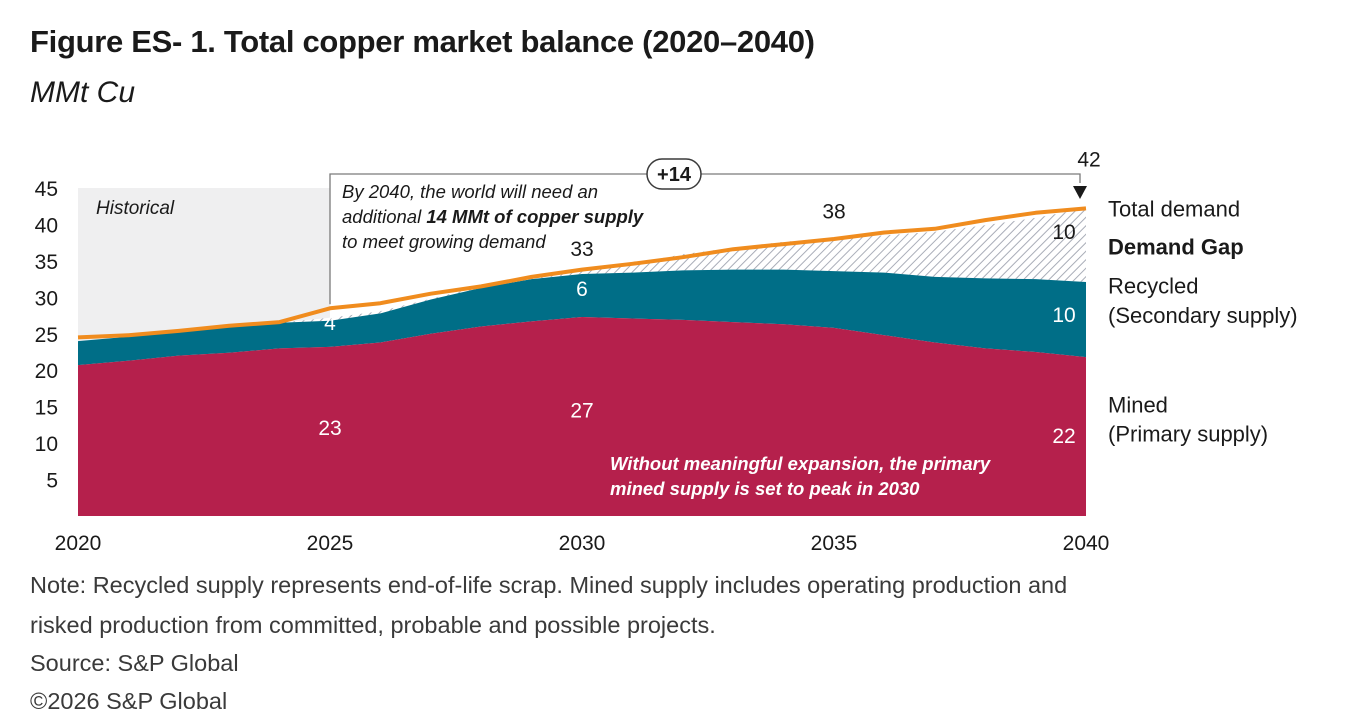 The image size is (1352, 724). Describe the element at coordinates (1080, 192) in the screenshot. I see `arrow-down-icon` at that location.